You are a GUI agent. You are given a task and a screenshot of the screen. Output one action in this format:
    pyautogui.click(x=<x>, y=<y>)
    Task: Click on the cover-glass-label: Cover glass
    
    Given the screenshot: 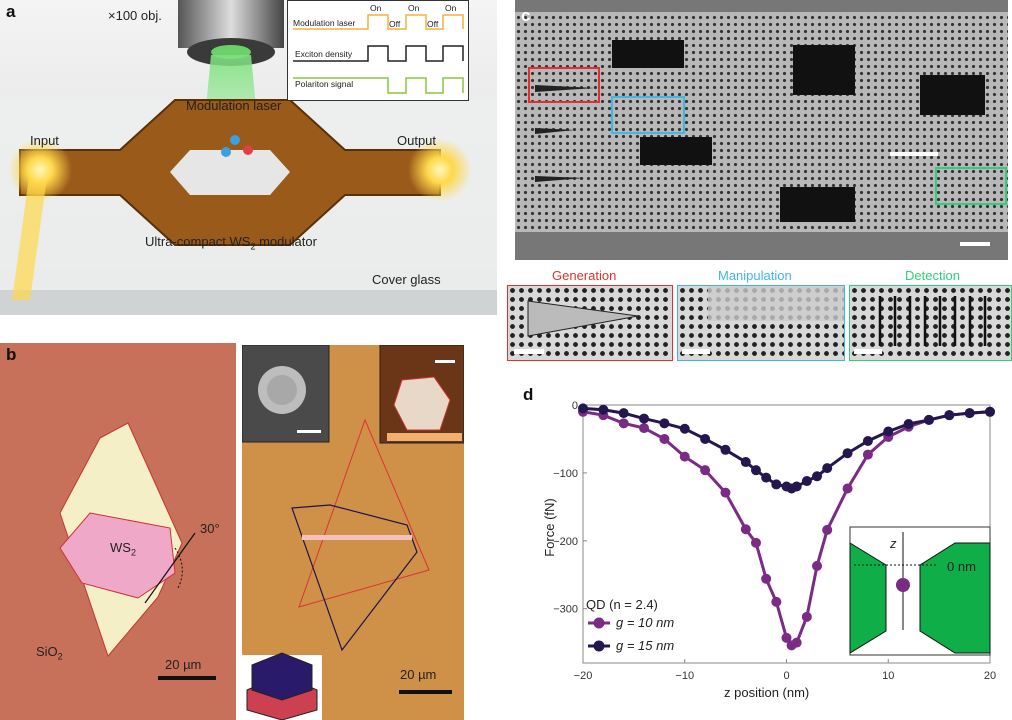 What is the action you would take?
    pyautogui.click(x=406, y=279)
    